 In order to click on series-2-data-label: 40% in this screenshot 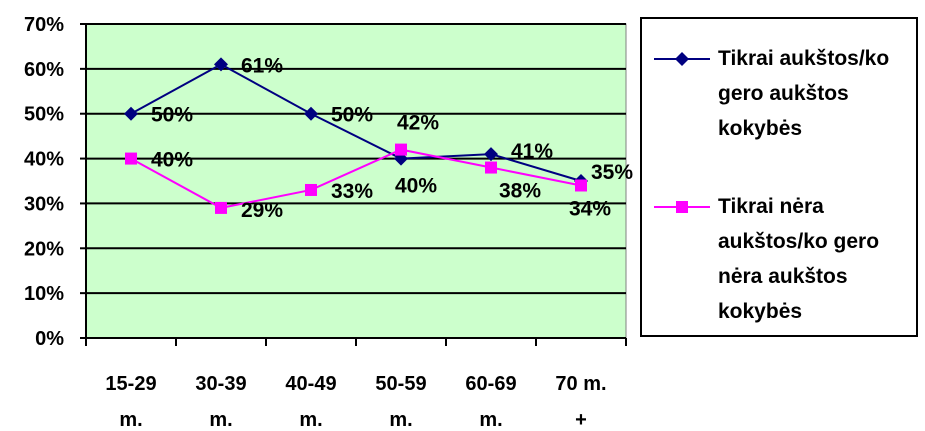, I will do `click(172, 160)`.